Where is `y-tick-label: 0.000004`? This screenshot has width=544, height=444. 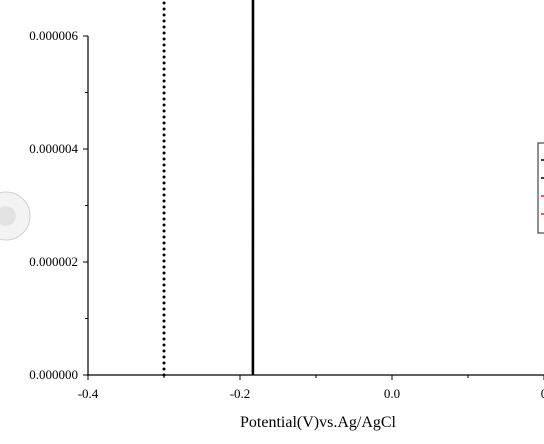
y-tick-label: 0.000004 is located at coordinates (53, 148).